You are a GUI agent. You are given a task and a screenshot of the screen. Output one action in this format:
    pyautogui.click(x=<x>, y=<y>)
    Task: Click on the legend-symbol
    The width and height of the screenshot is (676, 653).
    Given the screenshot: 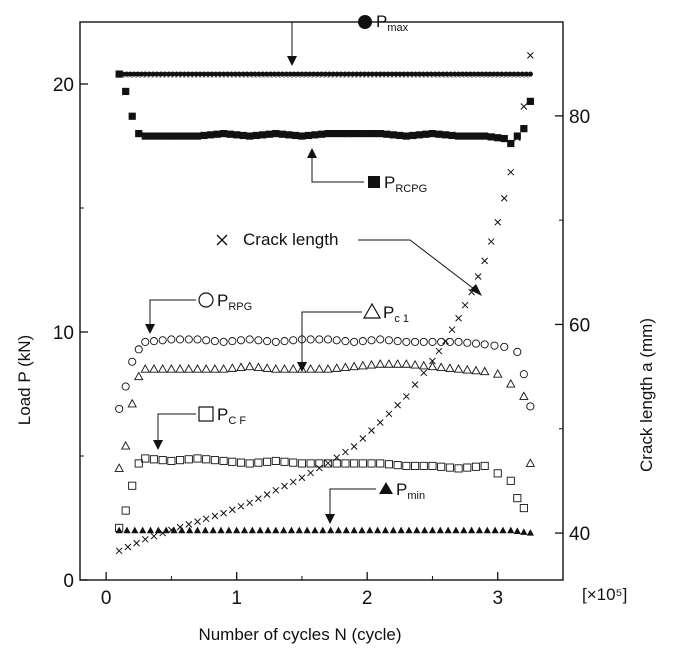 What is the action you would take?
    pyautogui.click(x=365, y=22)
    